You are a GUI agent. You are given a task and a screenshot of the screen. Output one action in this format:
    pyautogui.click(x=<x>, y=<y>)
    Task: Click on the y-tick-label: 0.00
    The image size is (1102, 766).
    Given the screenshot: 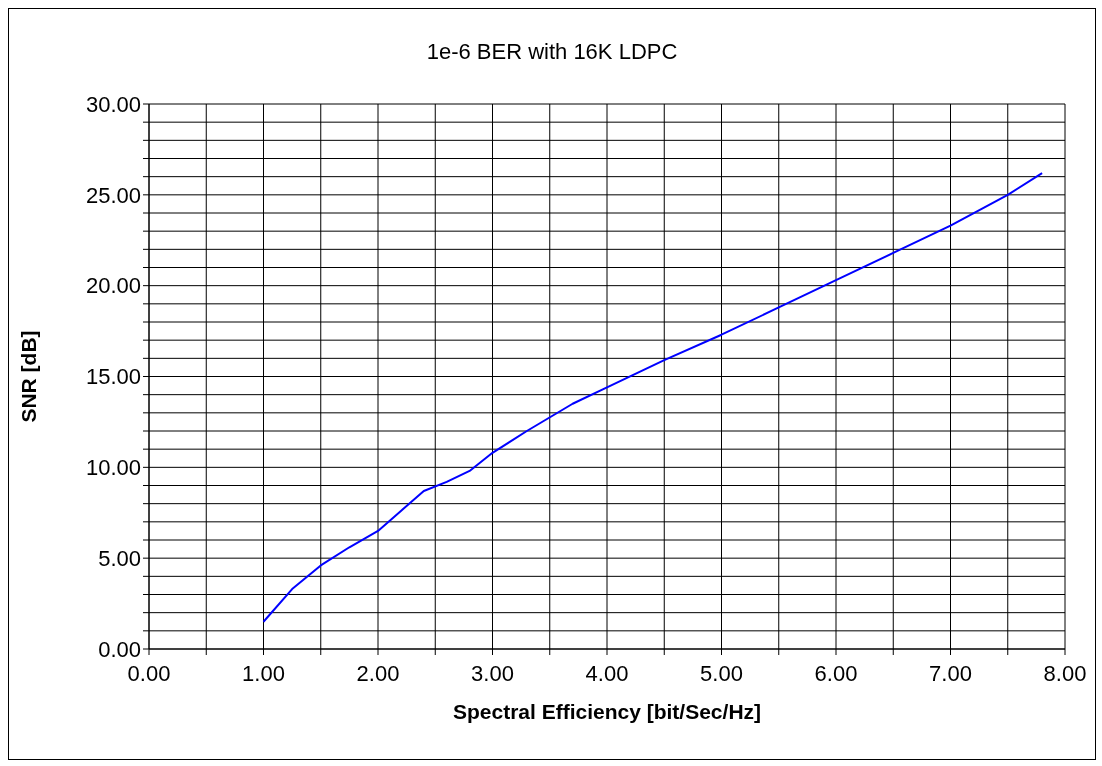 What is the action you would take?
    pyautogui.click(x=119, y=649)
    